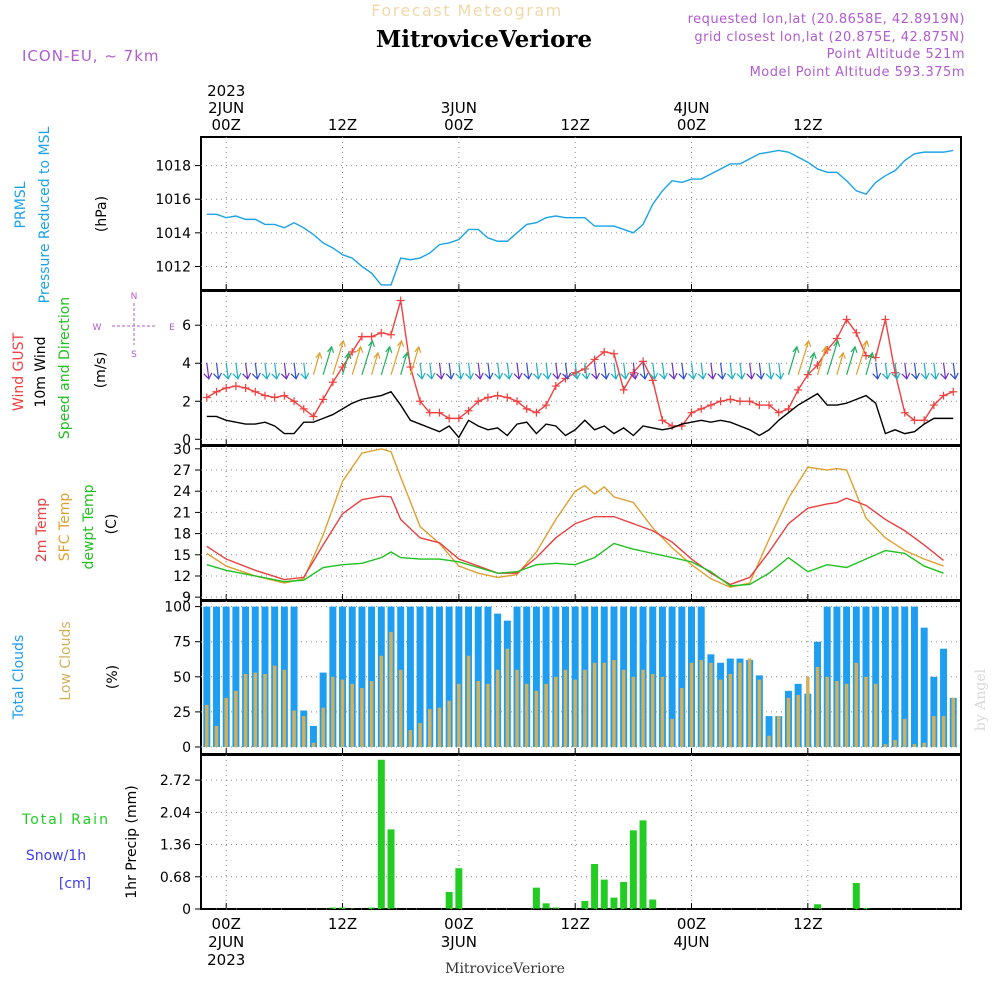 The height and width of the screenshot is (1000, 1000). What do you see at coordinates (459, 942) in the screenshot?
I see `time-label-bottom: 3JUN` at bounding box center [459, 942].